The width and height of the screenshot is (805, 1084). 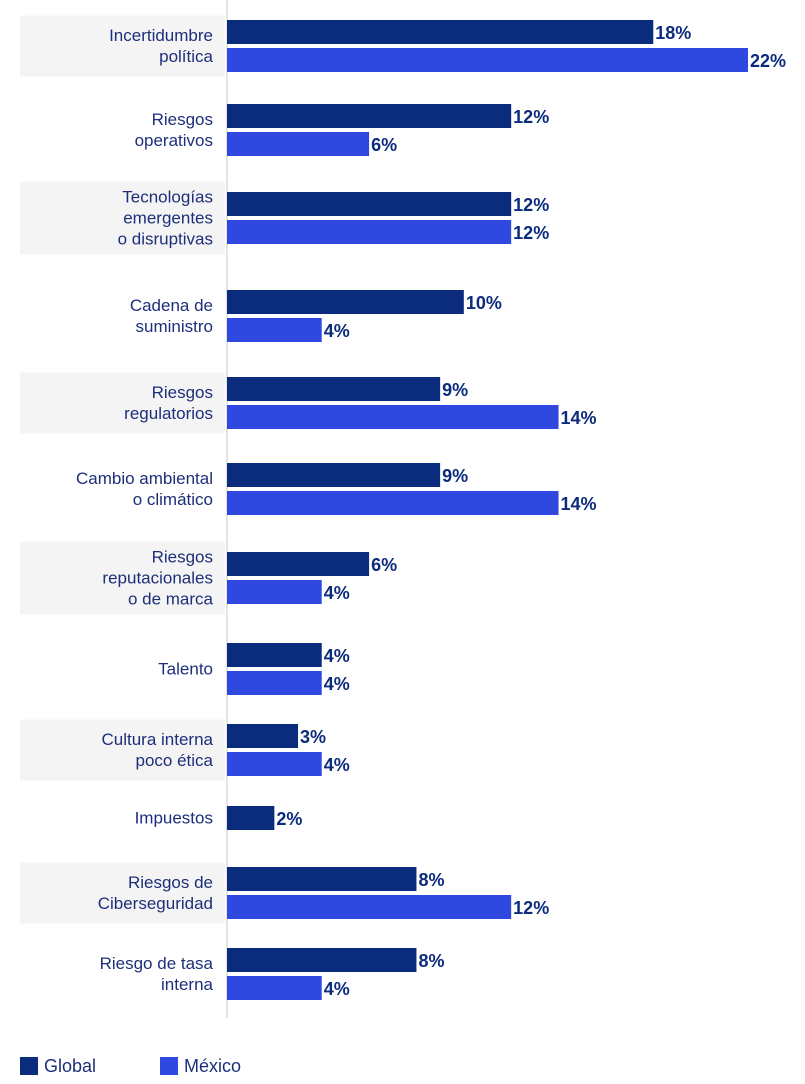 I want to click on category-label: Cadena de suministro, so click(x=171, y=316).